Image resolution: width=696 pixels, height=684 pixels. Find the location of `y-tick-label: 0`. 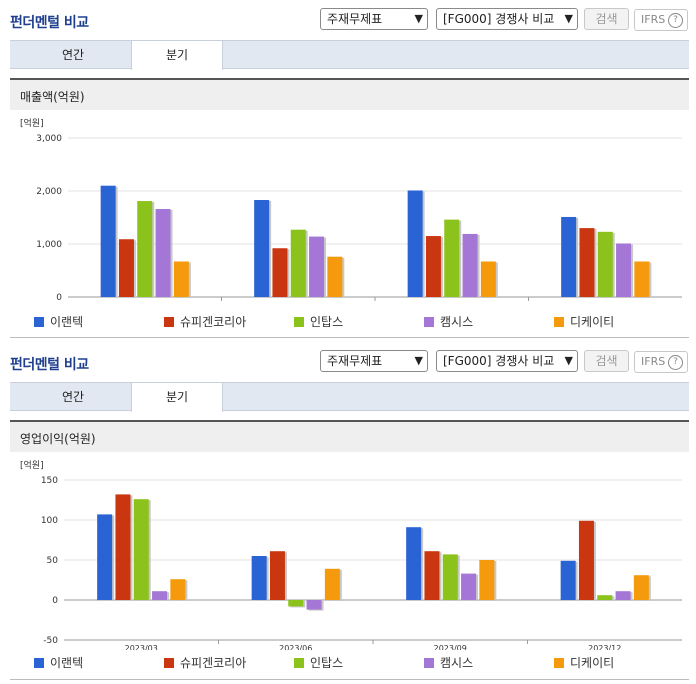

y-tick-label: 0 is located at coordinates (55, 601).